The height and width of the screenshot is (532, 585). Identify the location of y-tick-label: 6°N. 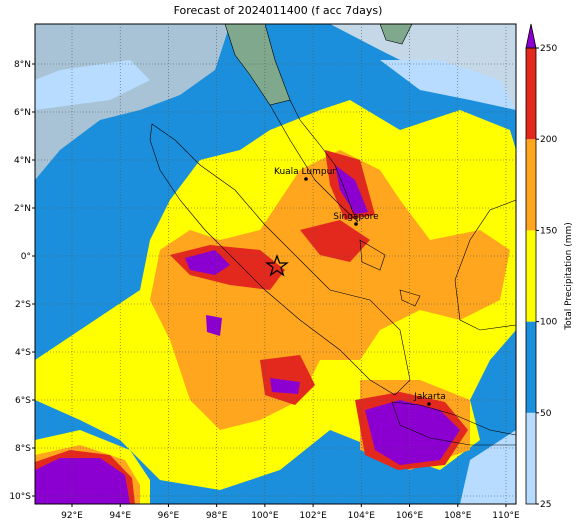
(22, 113).